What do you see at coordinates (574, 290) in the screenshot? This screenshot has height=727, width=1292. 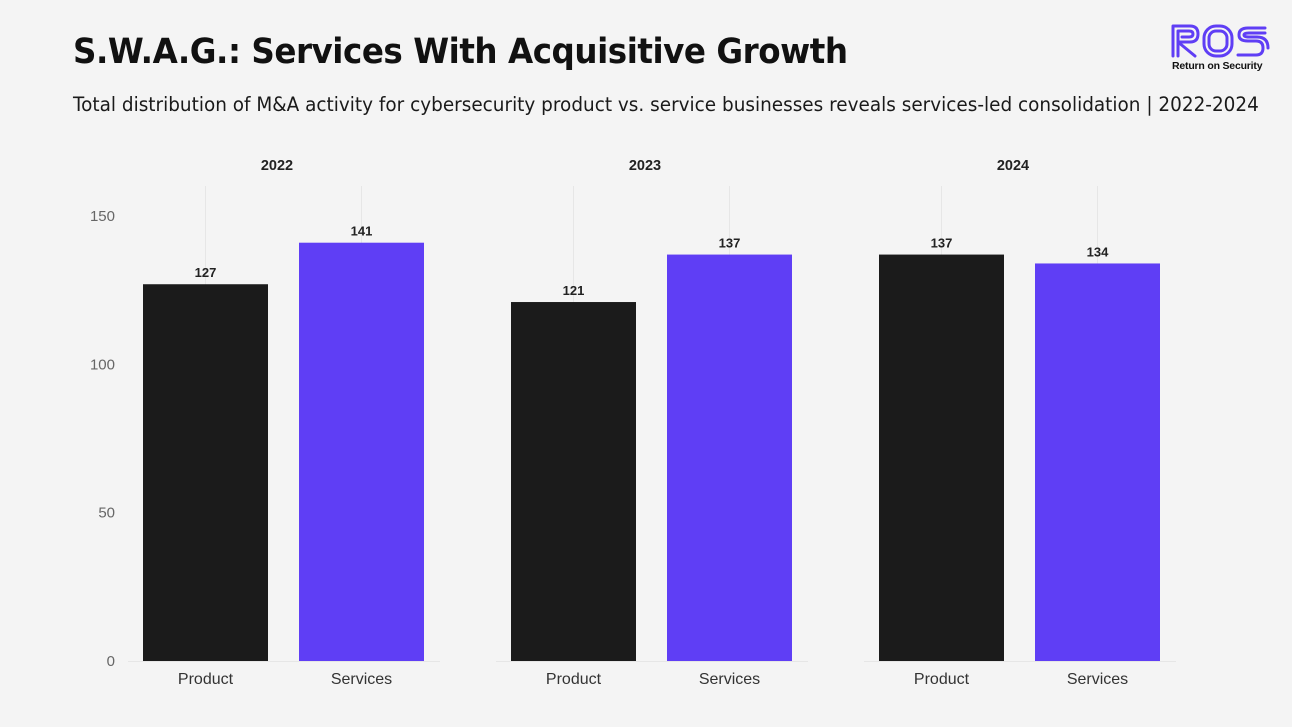 I see `data-label: 121` at bounding box center [574, 290].